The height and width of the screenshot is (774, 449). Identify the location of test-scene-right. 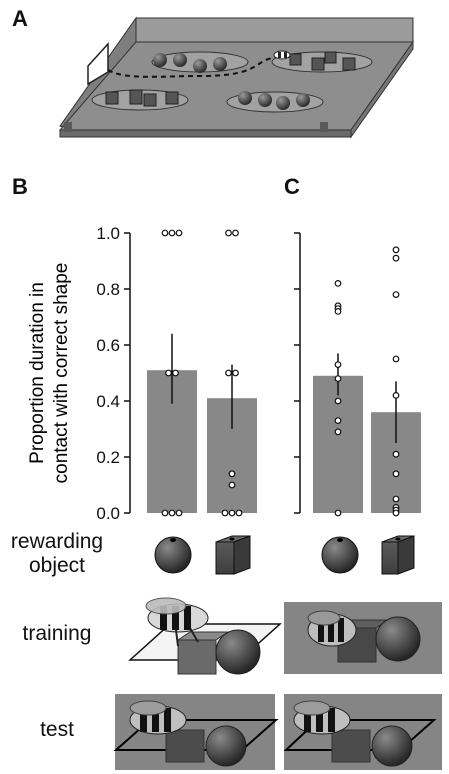
(362, 732).